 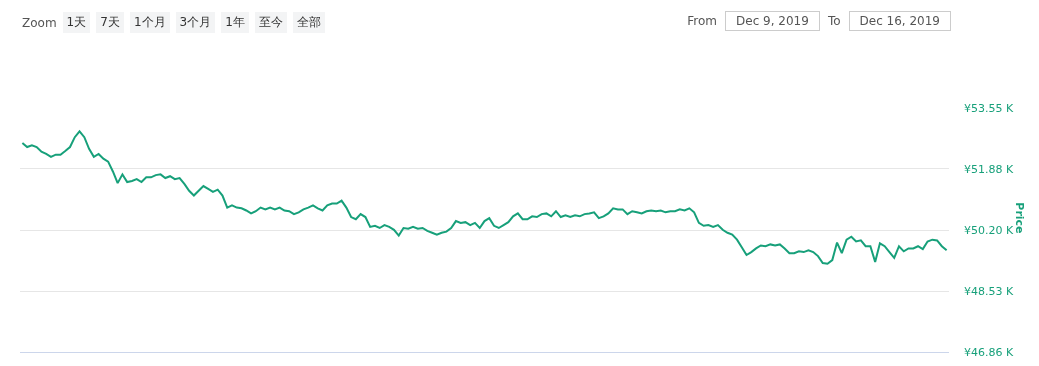 I want to click on text: 3个月, so click(x=195, y=22).